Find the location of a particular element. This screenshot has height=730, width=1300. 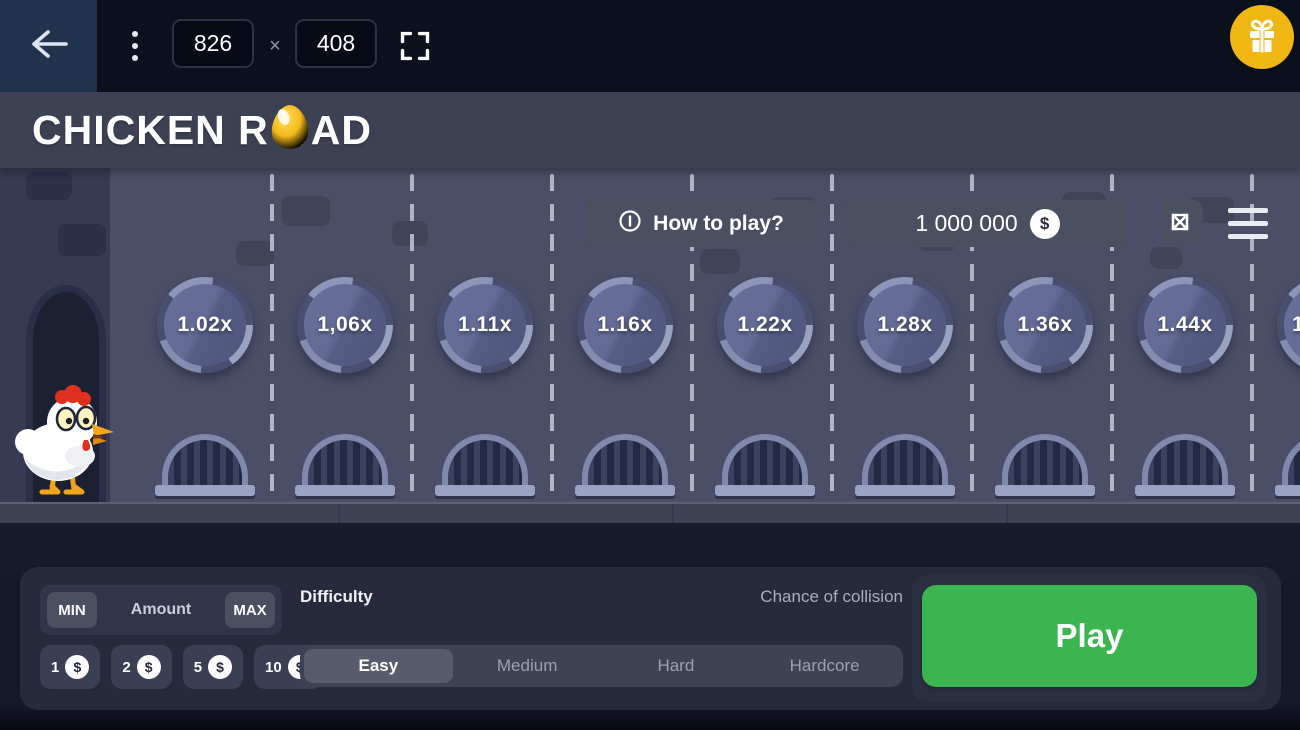

expand-arrows-icon is located at coordinates (1180, 223).